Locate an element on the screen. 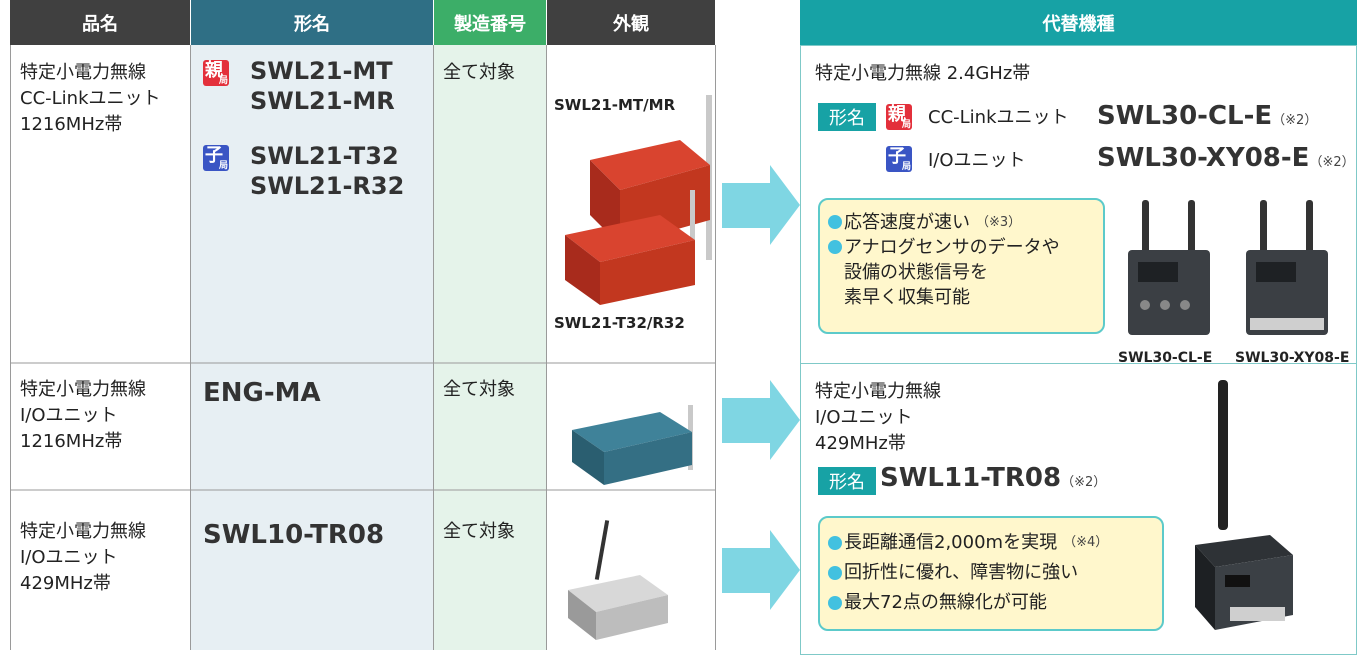 Image resolution: width=1362 pixels, height=655 pixels. feature-text: 回折性に優れ、障害物に強い is located at coordinates (961, 572).